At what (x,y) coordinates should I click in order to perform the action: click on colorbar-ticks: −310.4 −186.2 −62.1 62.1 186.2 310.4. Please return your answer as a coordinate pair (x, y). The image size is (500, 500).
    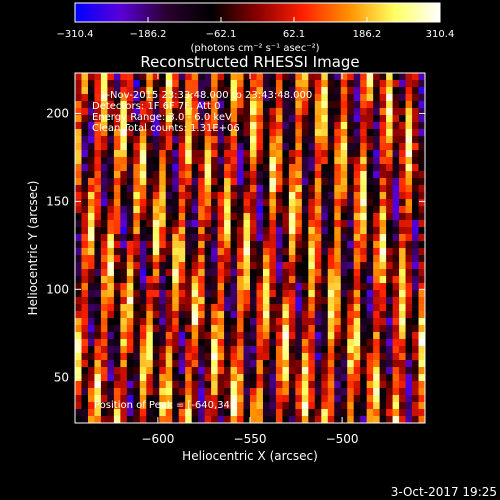
    Looking at the image, I should click on (255, 28).